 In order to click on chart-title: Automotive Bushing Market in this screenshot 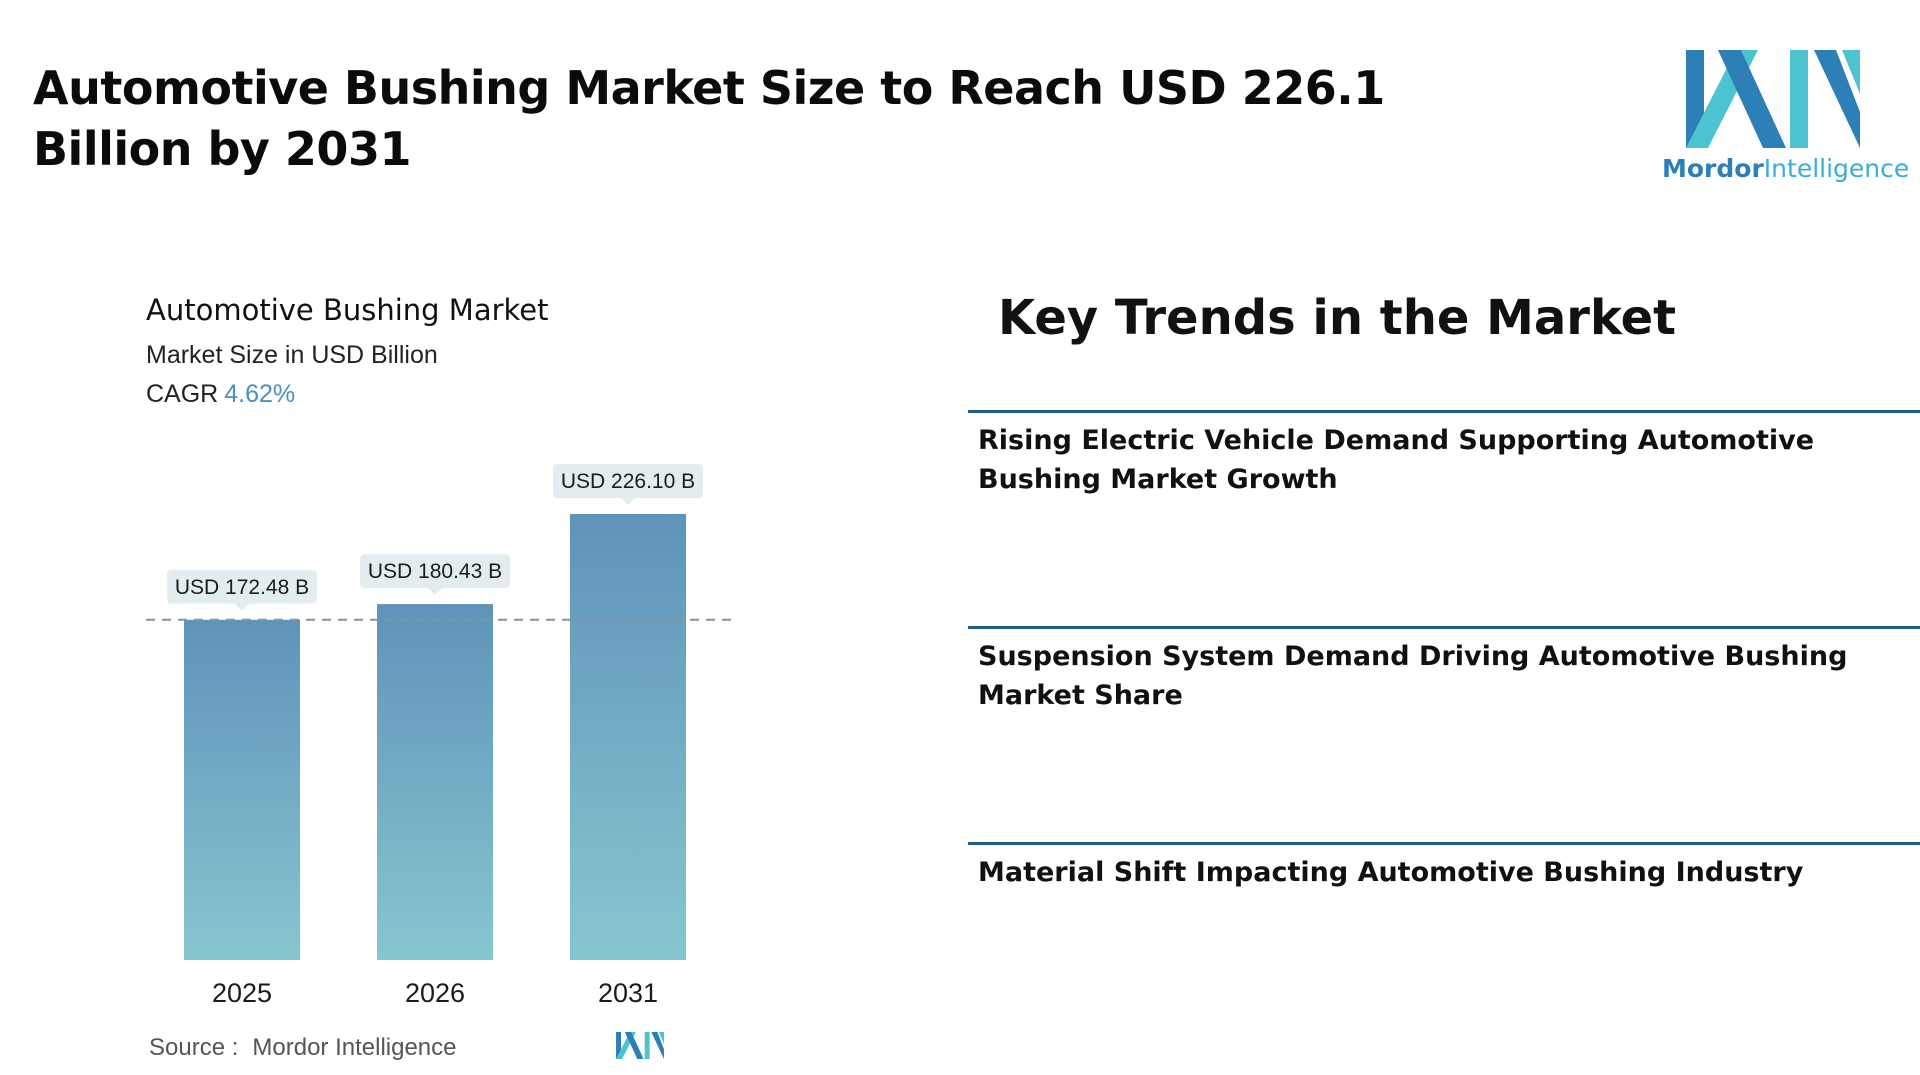, I will do `click(347, 310)`.